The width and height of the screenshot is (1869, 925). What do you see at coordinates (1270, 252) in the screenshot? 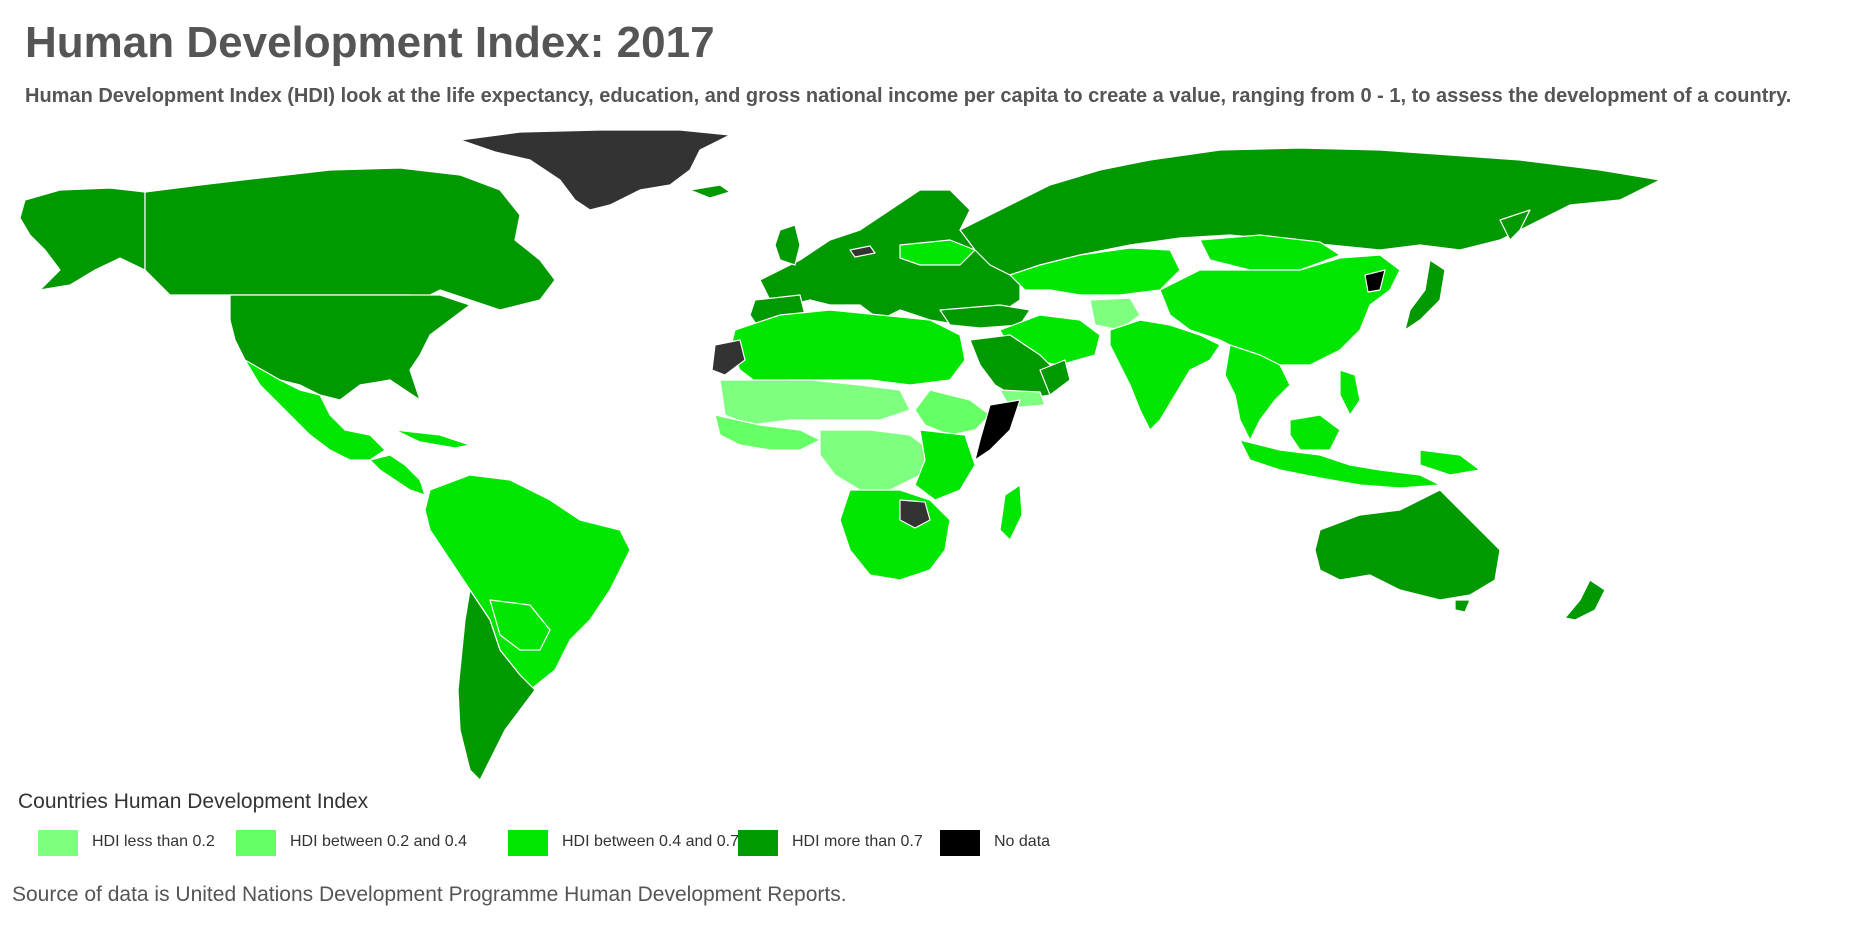
I see `region-mongolia` at bounding box center [1270, 252].